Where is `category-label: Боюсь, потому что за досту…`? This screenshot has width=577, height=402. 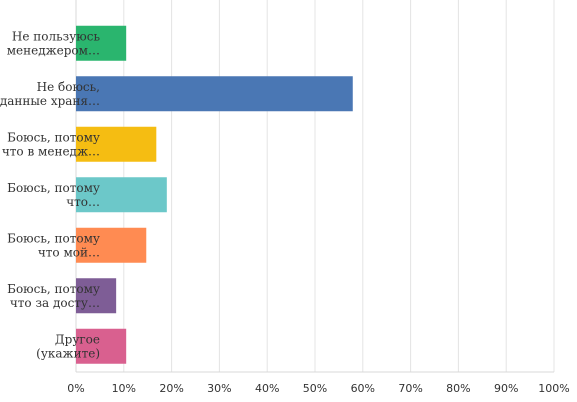
category-label: Боюсь, потому что за досту… is located at coordinates (53, 296).